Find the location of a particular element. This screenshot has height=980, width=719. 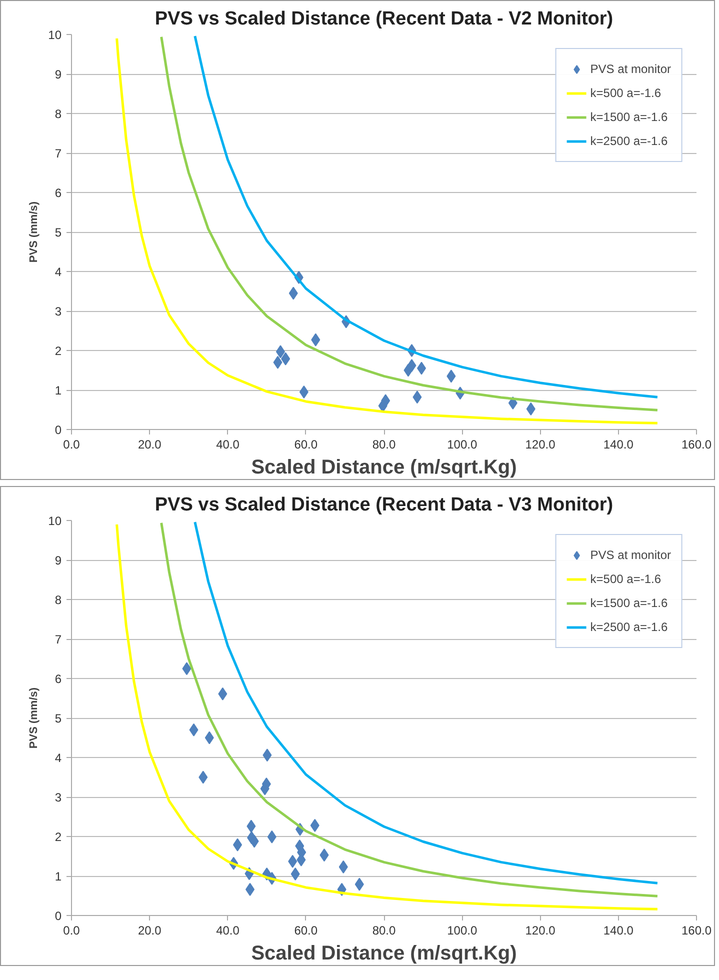

chart-title: PVS vs Scaled Distance (Recent Data - V3 Monitor) is located at coordinates (384, 505).